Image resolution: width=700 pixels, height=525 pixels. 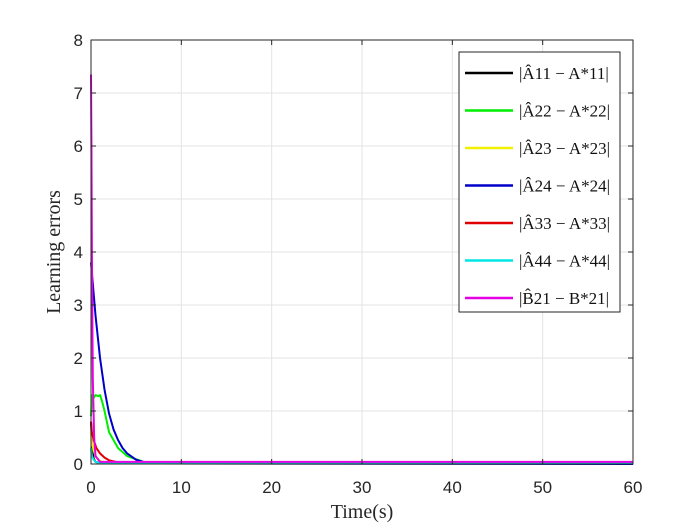 I want to click on legend-label-1: |Â11 − A*11|, so click(x=564, y=73).